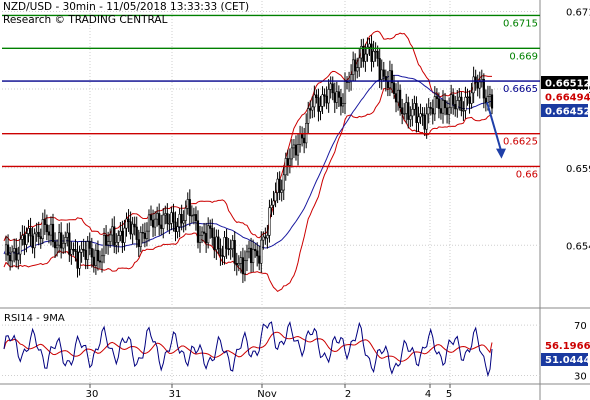 The image size is (590, 400). Describe the element at coordinates (348, 394) in the screenshot. I see `x-tick-label: 2` at that location.